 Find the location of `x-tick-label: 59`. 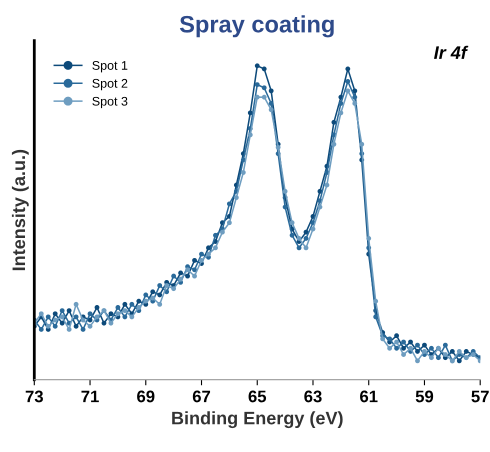

x-tick-label: 59 is located at coordinates (425, 396).